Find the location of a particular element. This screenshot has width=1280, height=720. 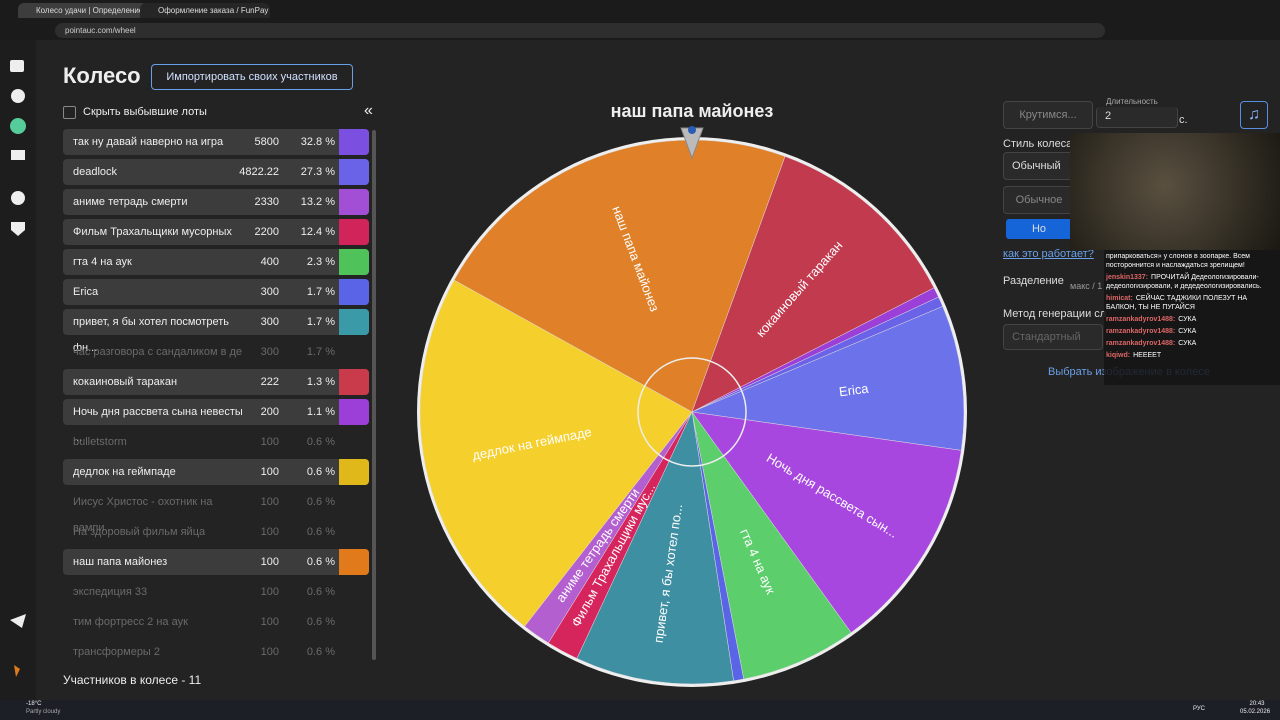

chat-user: jenskin1337: is located at coordinates (1127, 277).